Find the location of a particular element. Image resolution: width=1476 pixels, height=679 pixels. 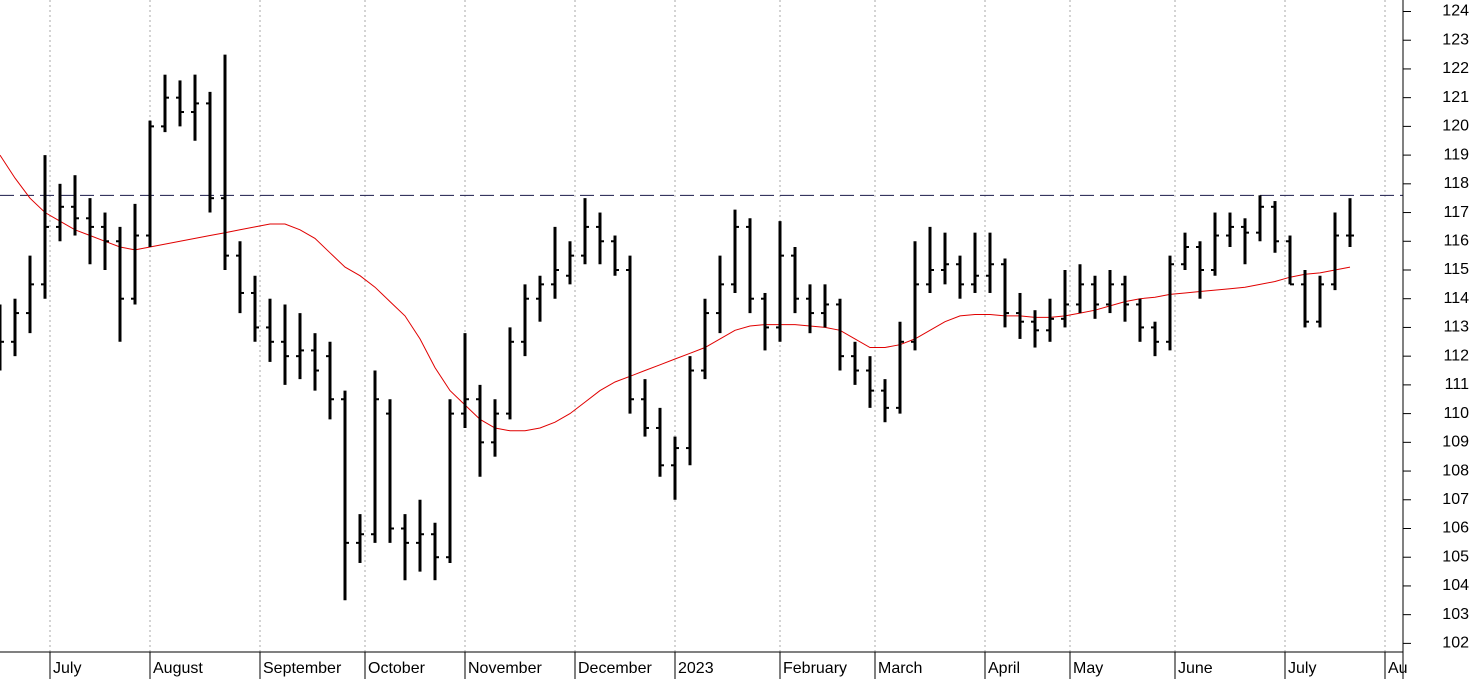

x-tick-label: December is located at coordinates (615, 668).